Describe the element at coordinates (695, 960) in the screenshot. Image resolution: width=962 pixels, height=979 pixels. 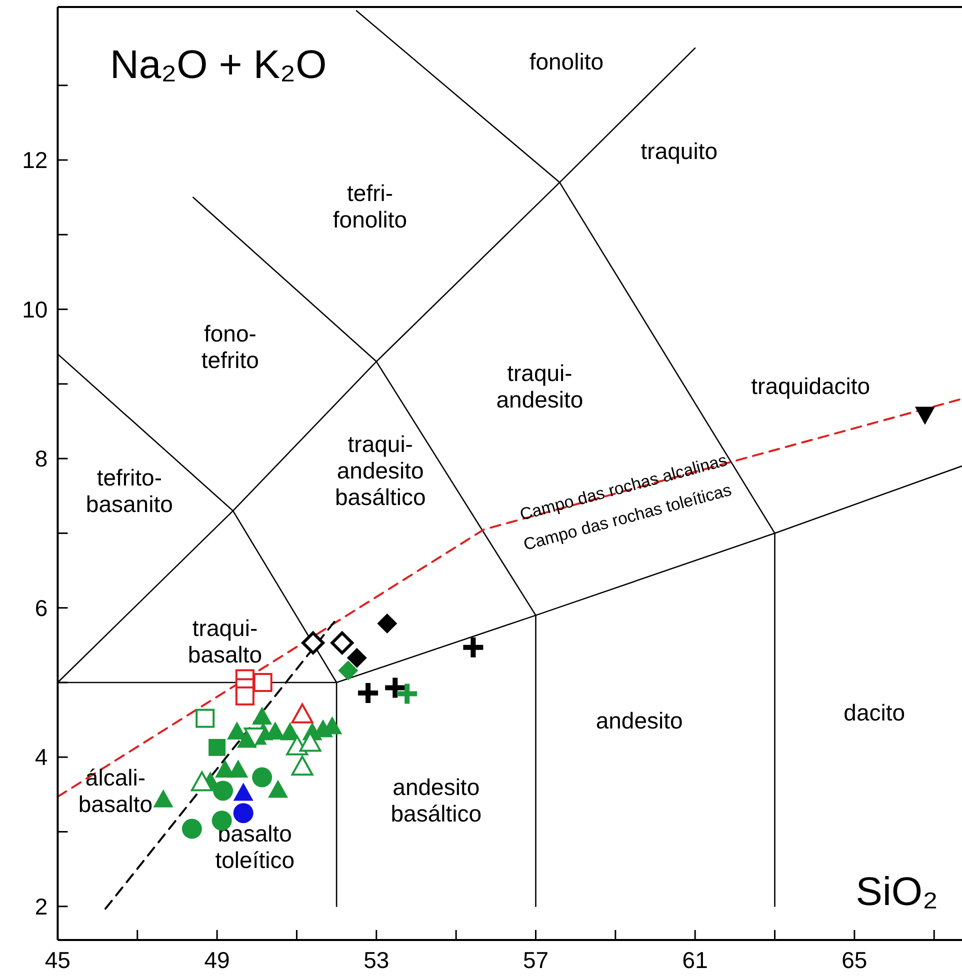
I see `x-tick-label: 61` at that location.